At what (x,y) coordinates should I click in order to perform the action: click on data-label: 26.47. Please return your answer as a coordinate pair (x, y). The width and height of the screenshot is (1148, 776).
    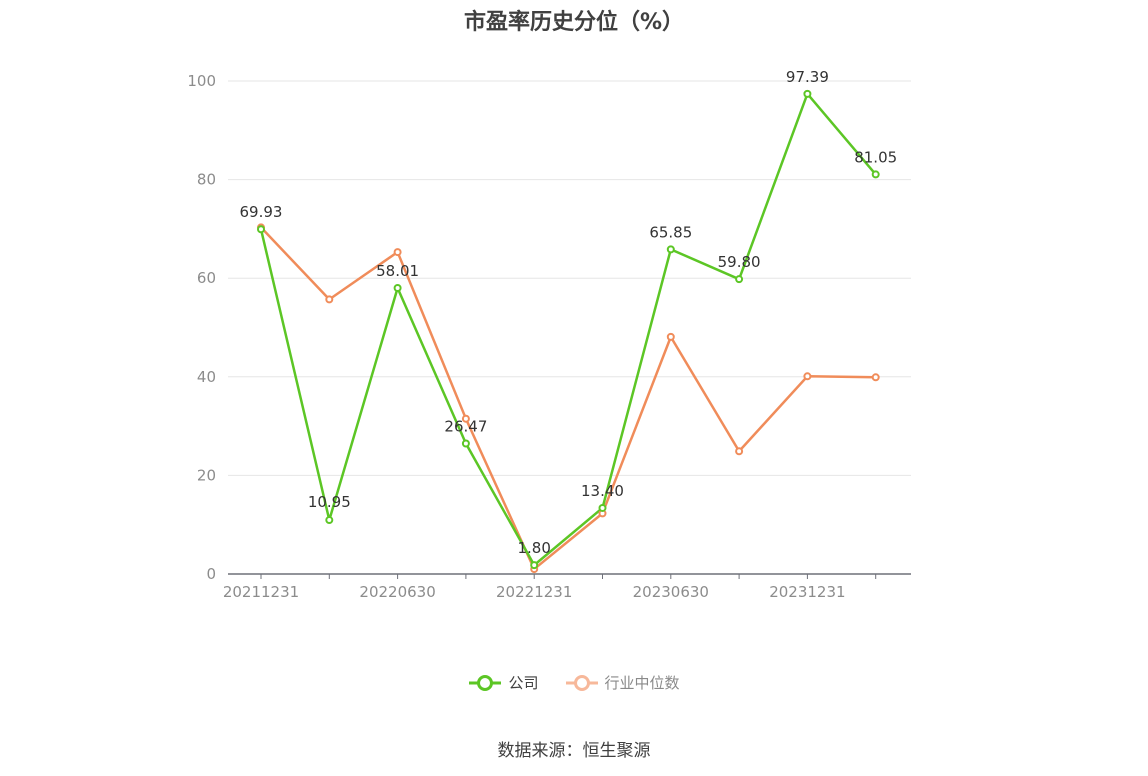
    Looking at the image, I should click on (465, 427).